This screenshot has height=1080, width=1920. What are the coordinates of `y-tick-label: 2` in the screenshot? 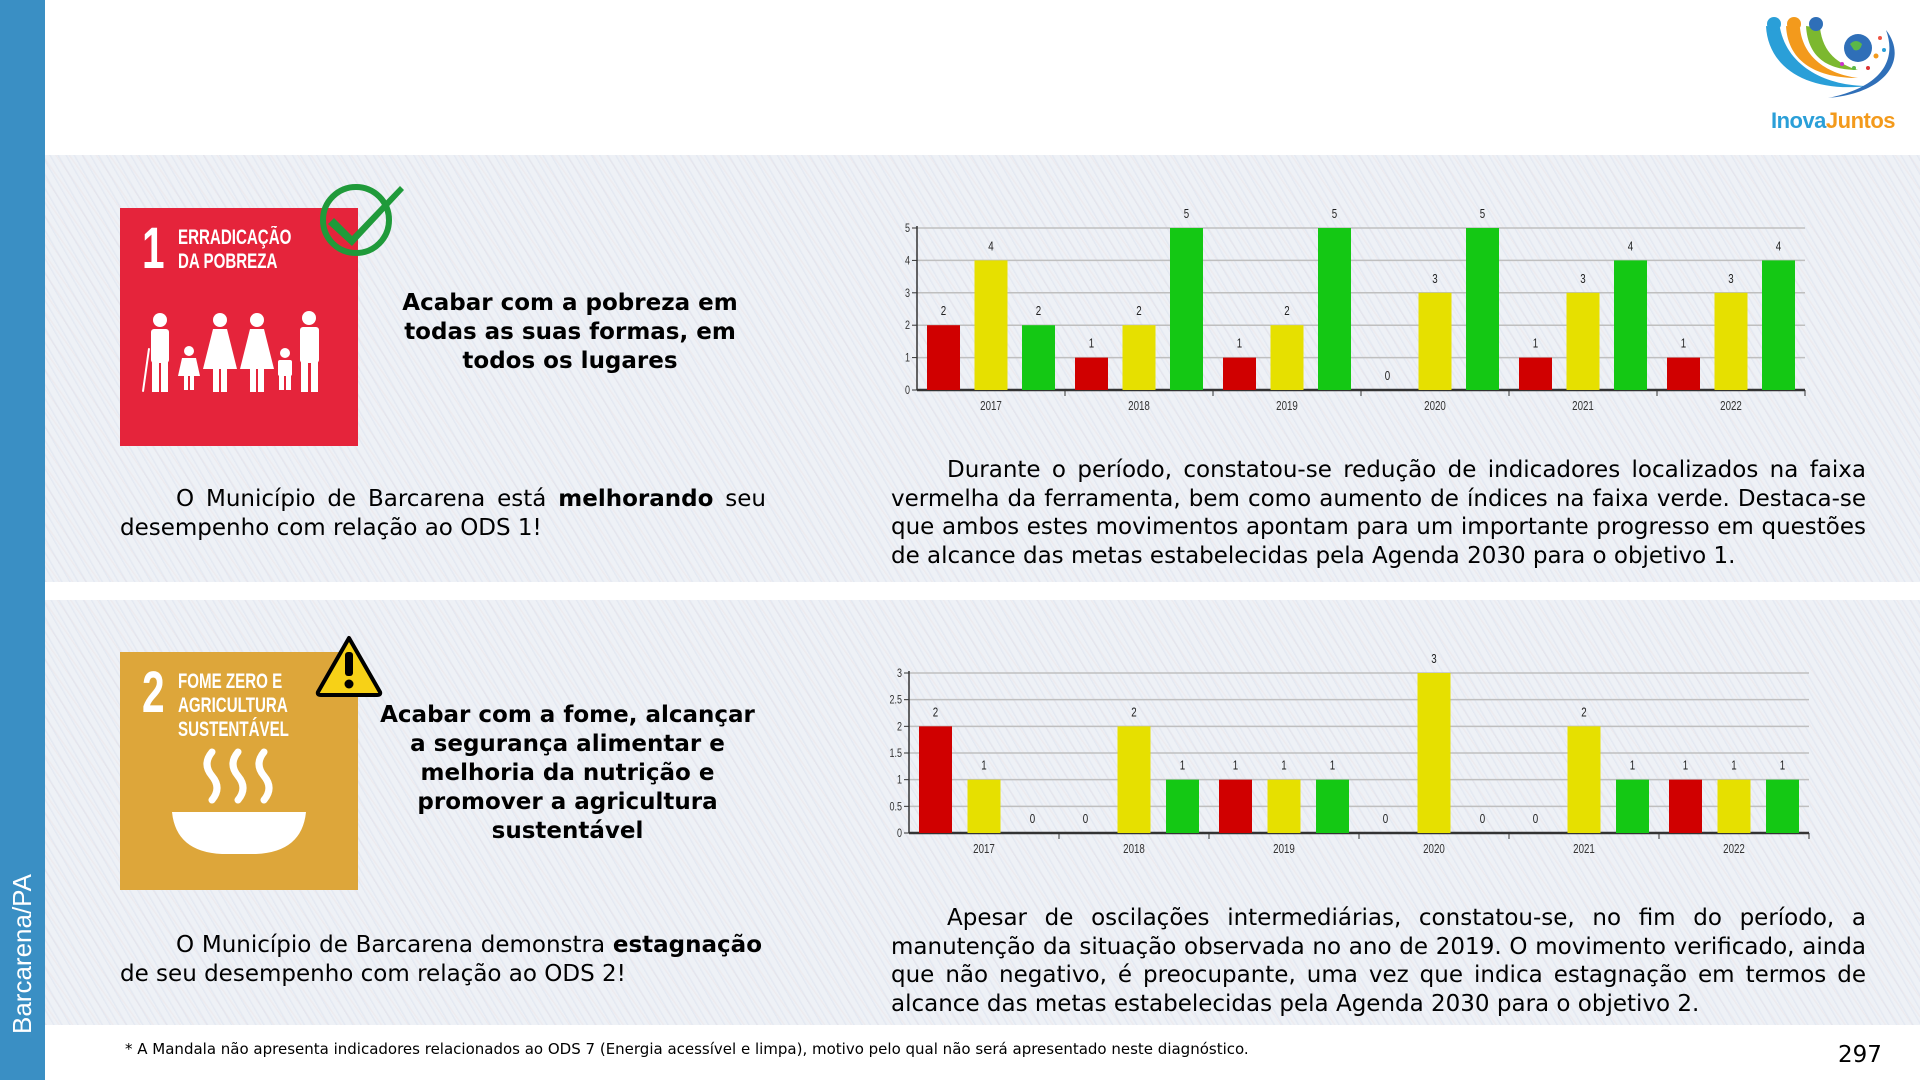 It's located at (899, 727).